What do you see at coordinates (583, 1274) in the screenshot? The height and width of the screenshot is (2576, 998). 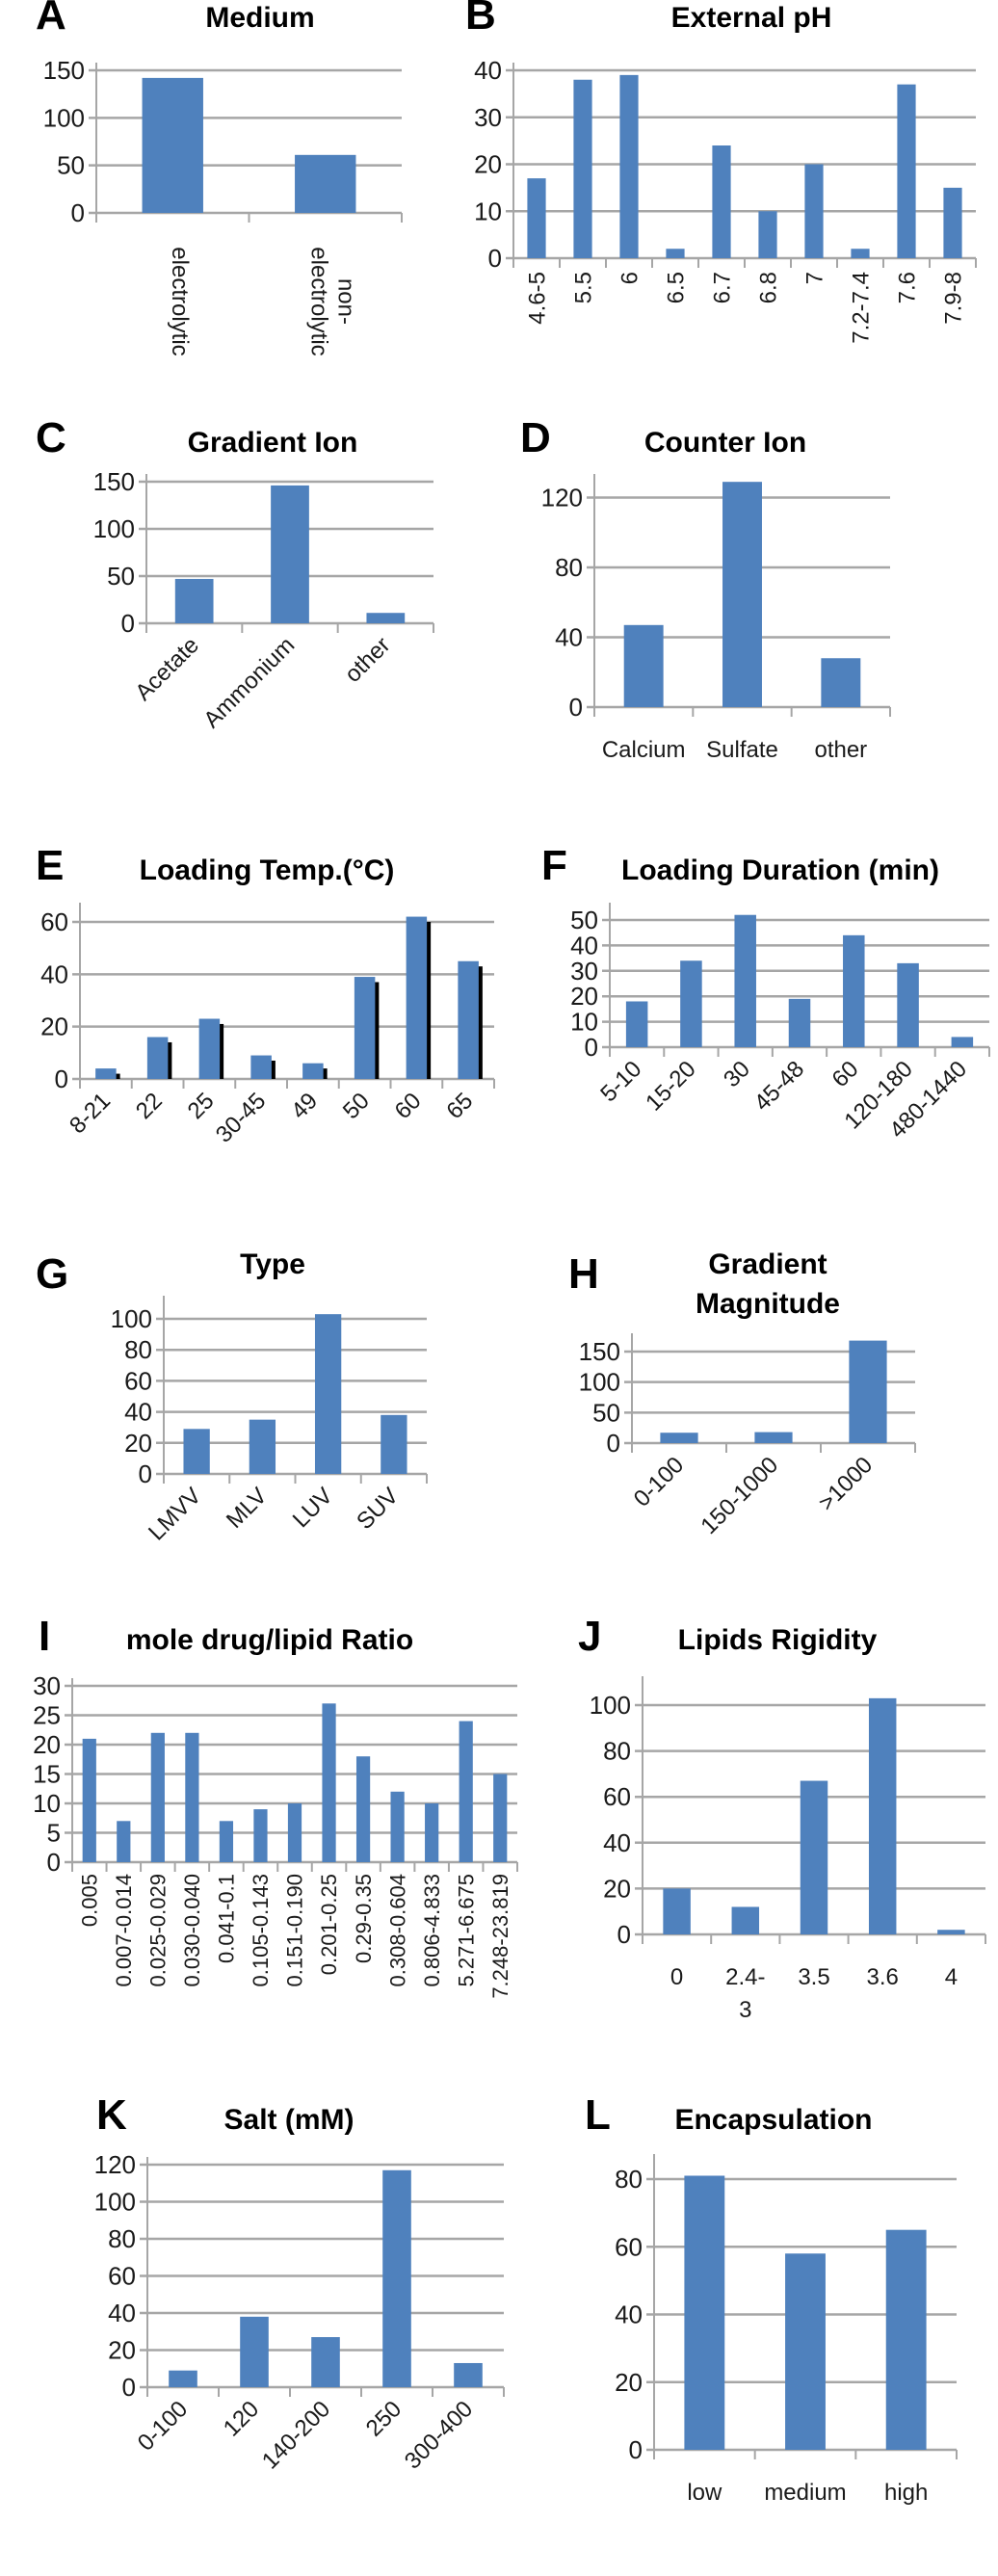 I see `panel-letter: H` at bounding box center [583, 1274].